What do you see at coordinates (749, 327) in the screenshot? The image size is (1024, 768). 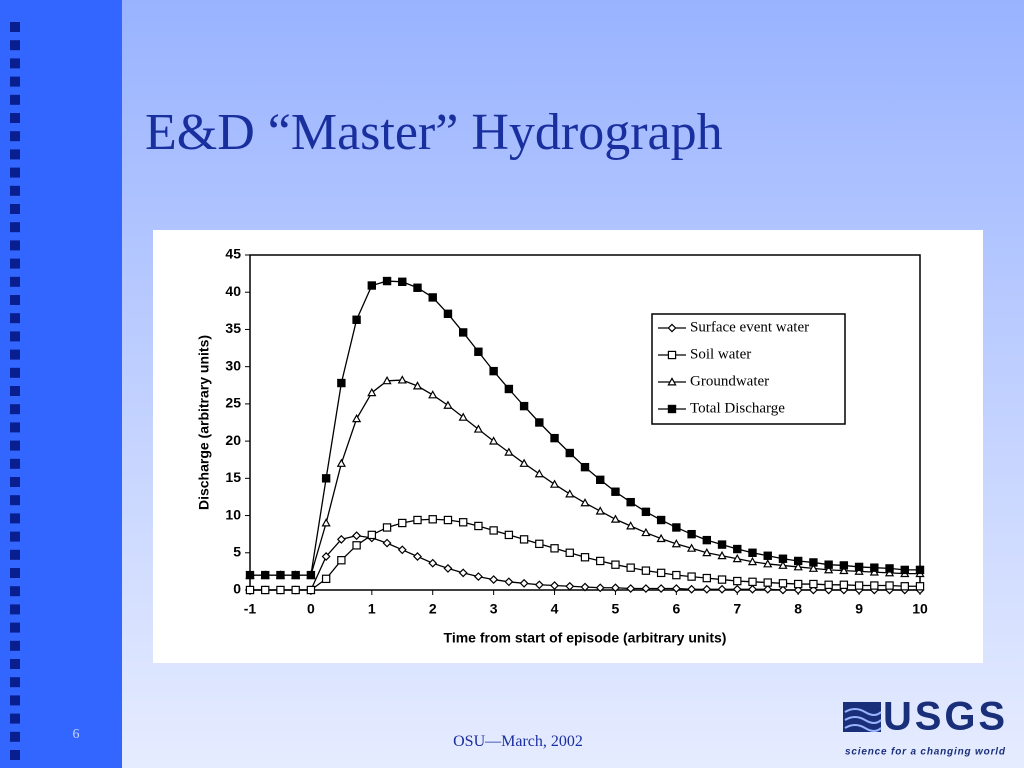 I see `legend-label: Surface event water` at bounding box center [749, 327].